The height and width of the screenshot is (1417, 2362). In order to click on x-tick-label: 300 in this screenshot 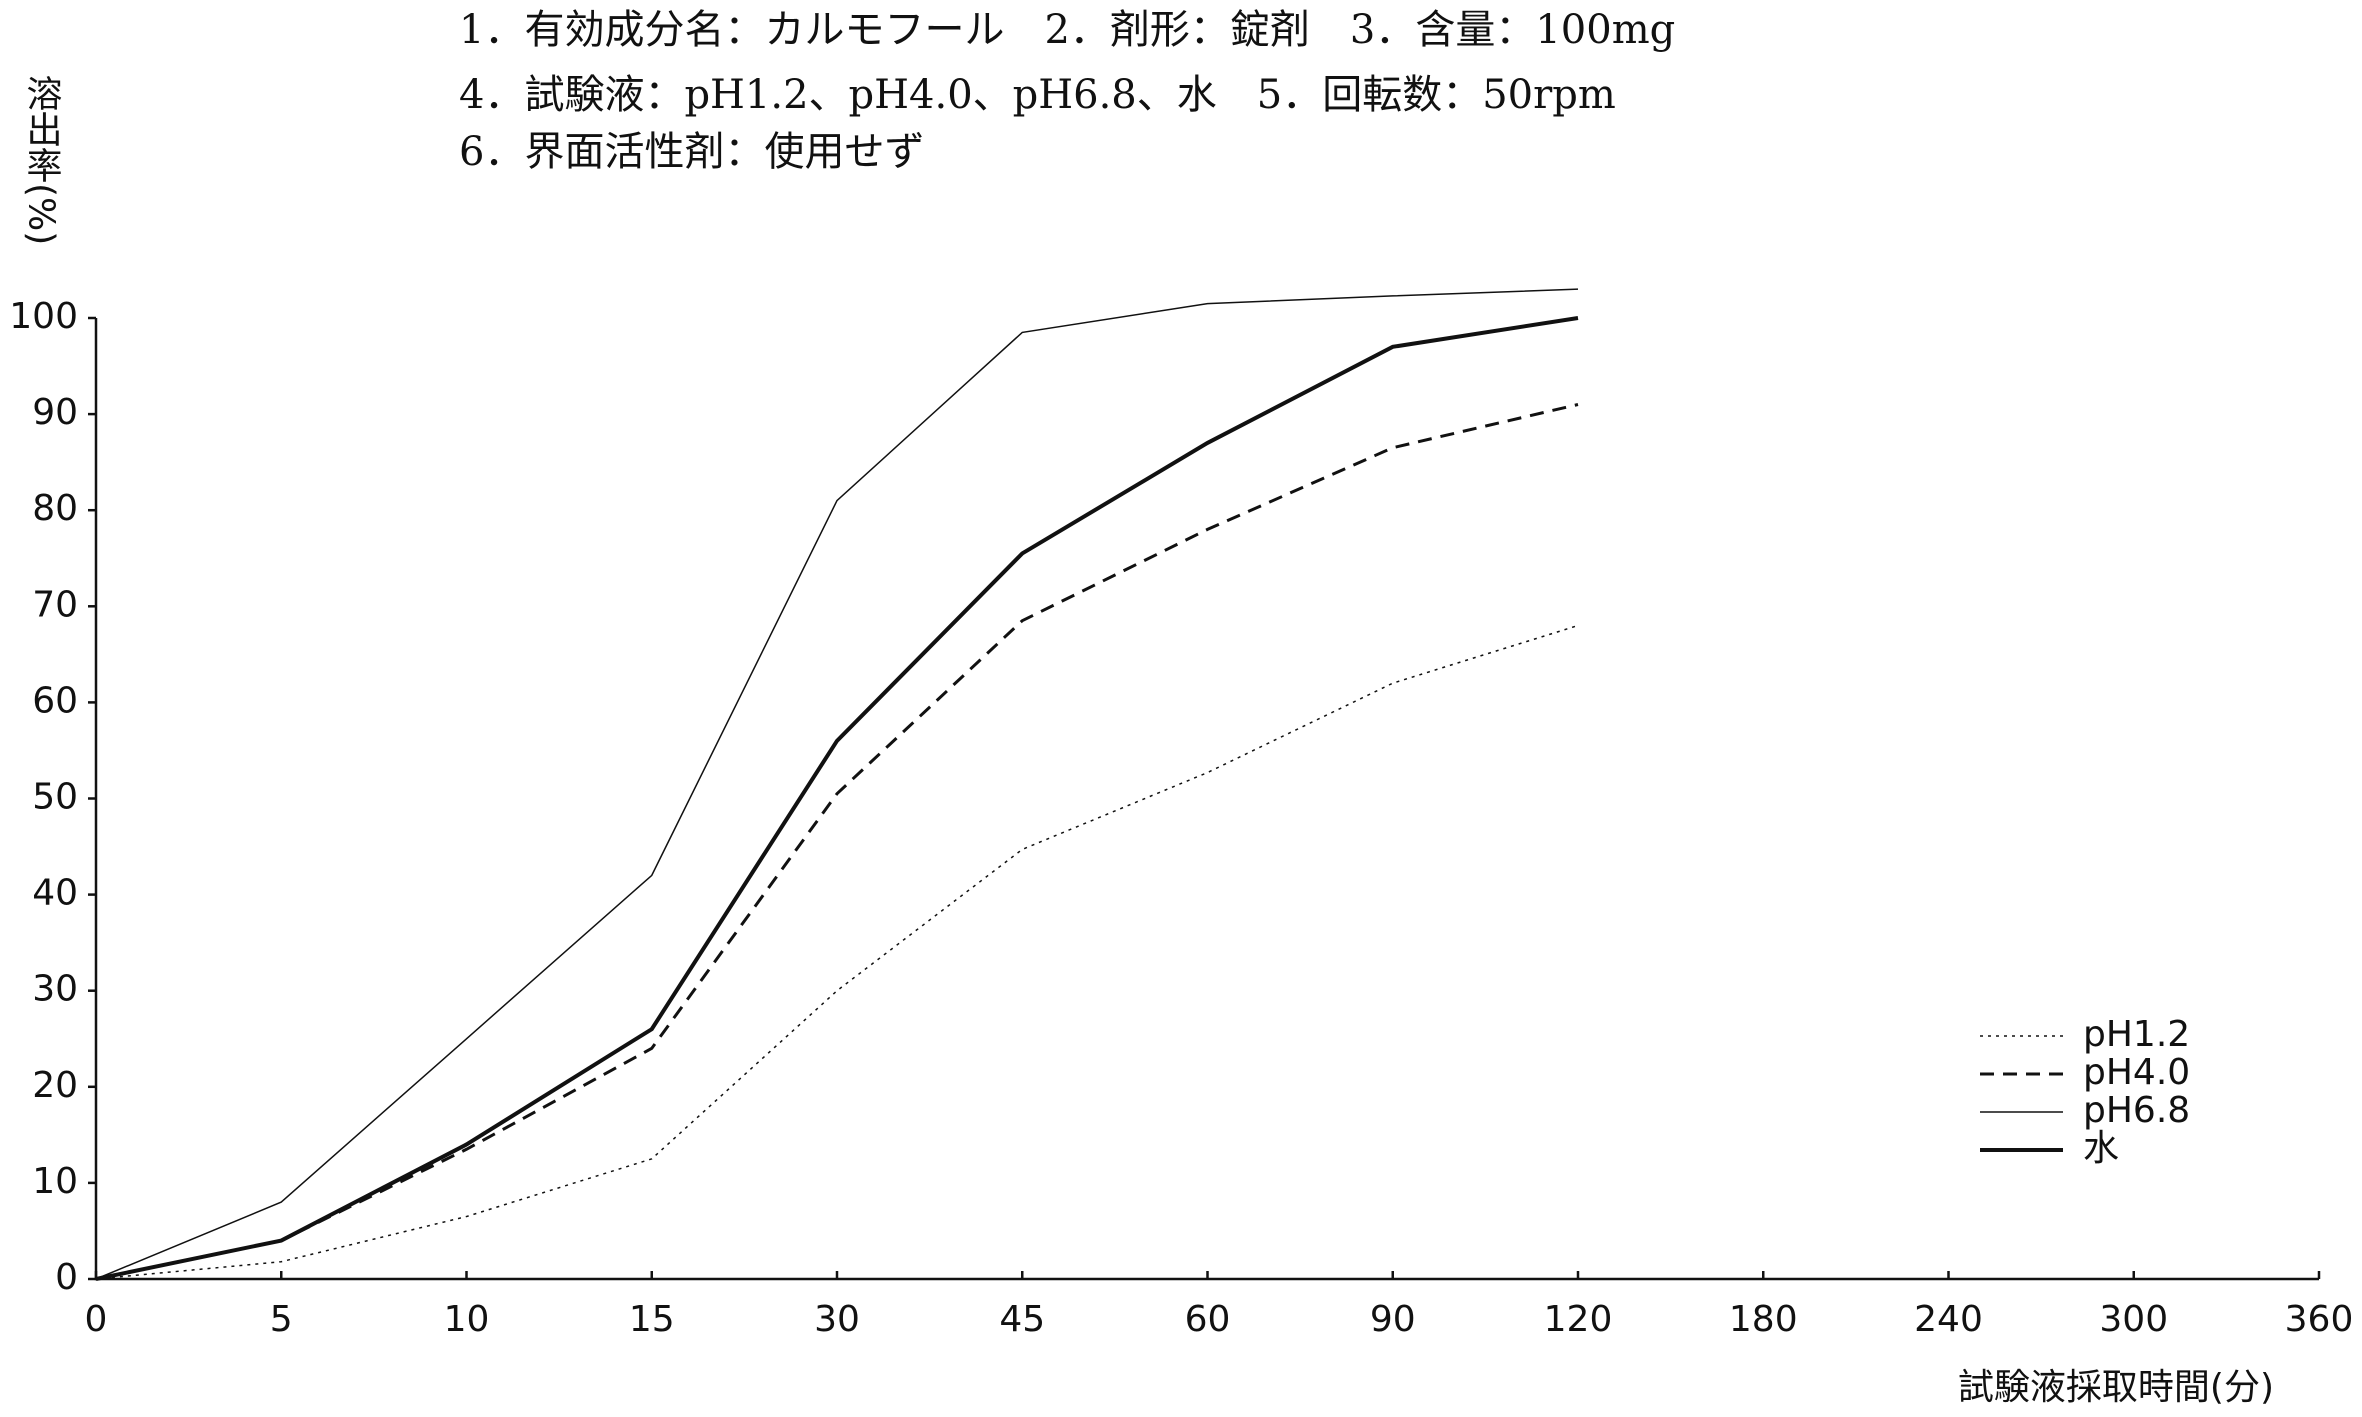, I will do `click(2133, 1319)`.